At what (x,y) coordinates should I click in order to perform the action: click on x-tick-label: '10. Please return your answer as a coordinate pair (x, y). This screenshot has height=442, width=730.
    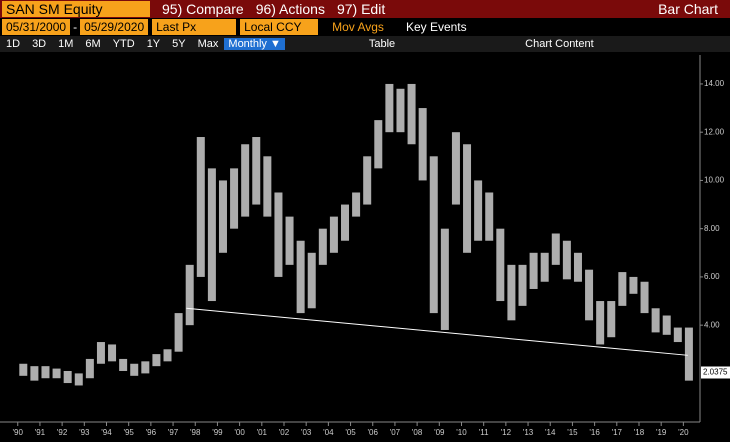
    Looking at the image, I should click on (461, 432).